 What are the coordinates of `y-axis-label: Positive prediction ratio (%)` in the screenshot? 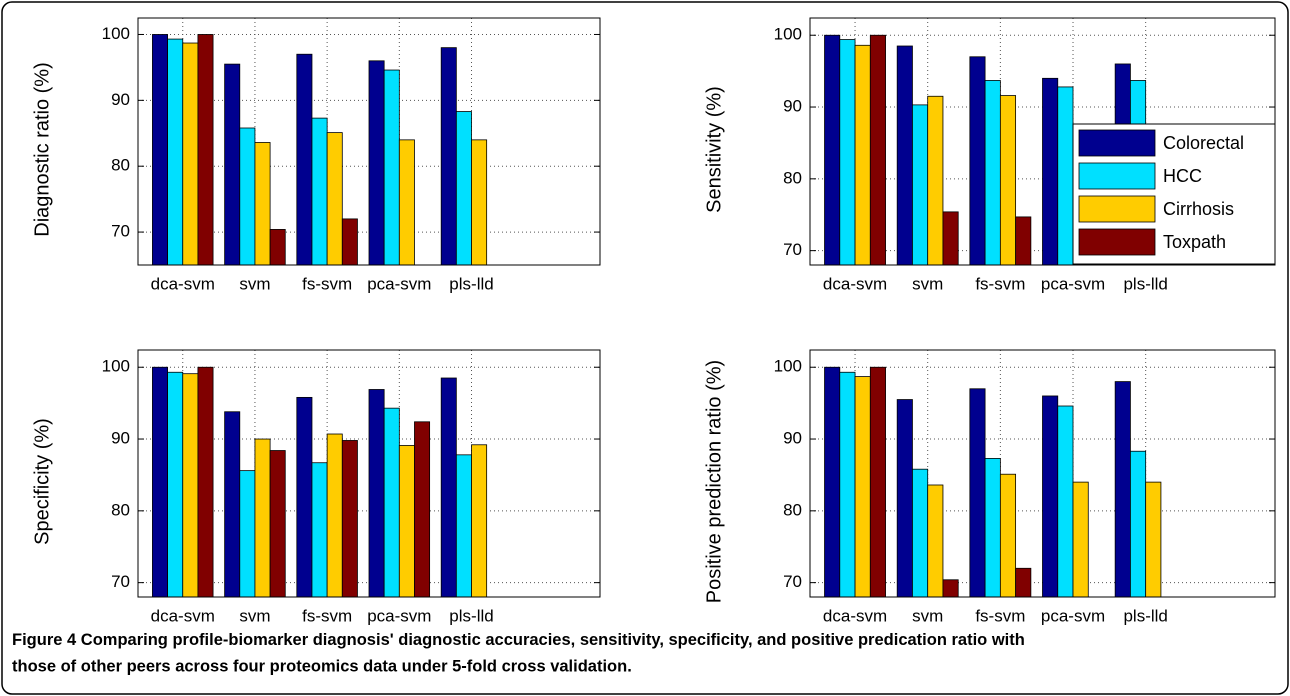 It's located at (714, 481).